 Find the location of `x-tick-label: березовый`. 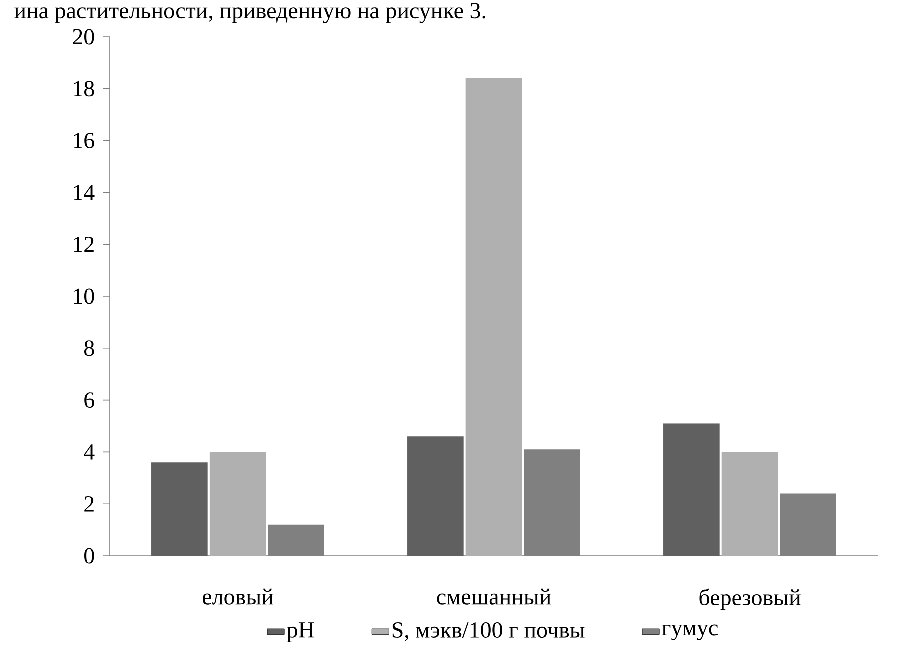

x-tick-label: березовый is located at coordinates (750, 599).